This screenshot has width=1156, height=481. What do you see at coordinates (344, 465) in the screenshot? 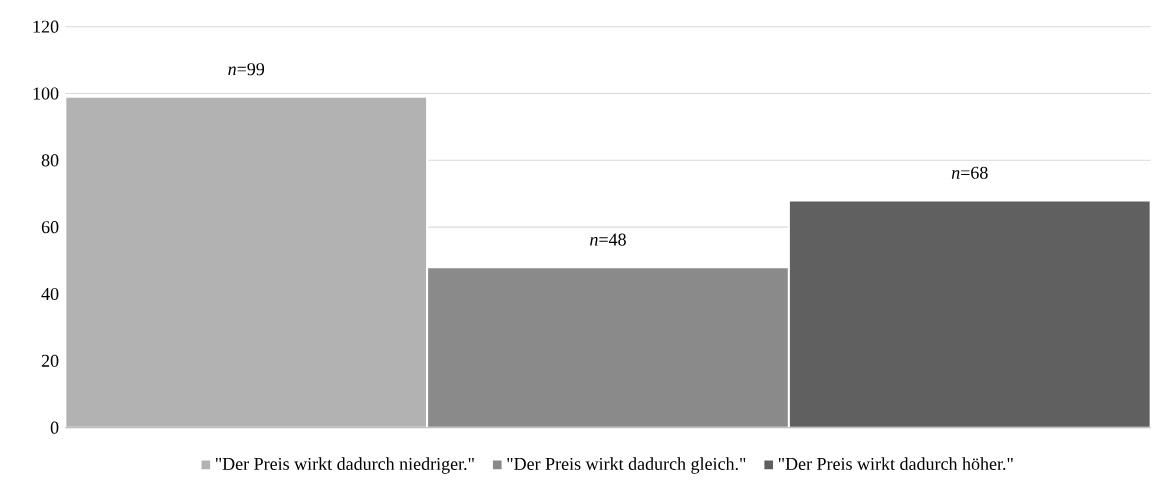
I see `legend-label: "Der Preis wirkt dadurch niedriger."` at bounding box center [344, 465].